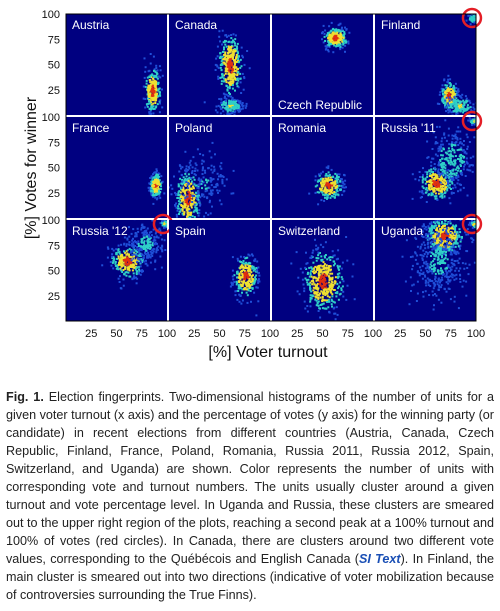 This screenshot has width=500, height=611. I want to click on red-circle-highlight, so click(472, 121).